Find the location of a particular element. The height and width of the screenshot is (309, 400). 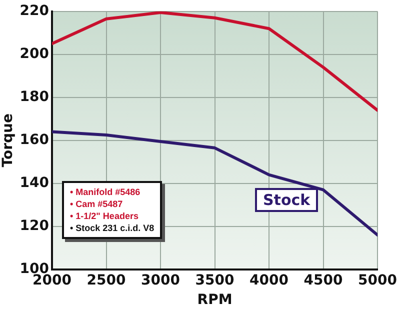

y-tick-label: 180 is located at coordinates (35, 97).